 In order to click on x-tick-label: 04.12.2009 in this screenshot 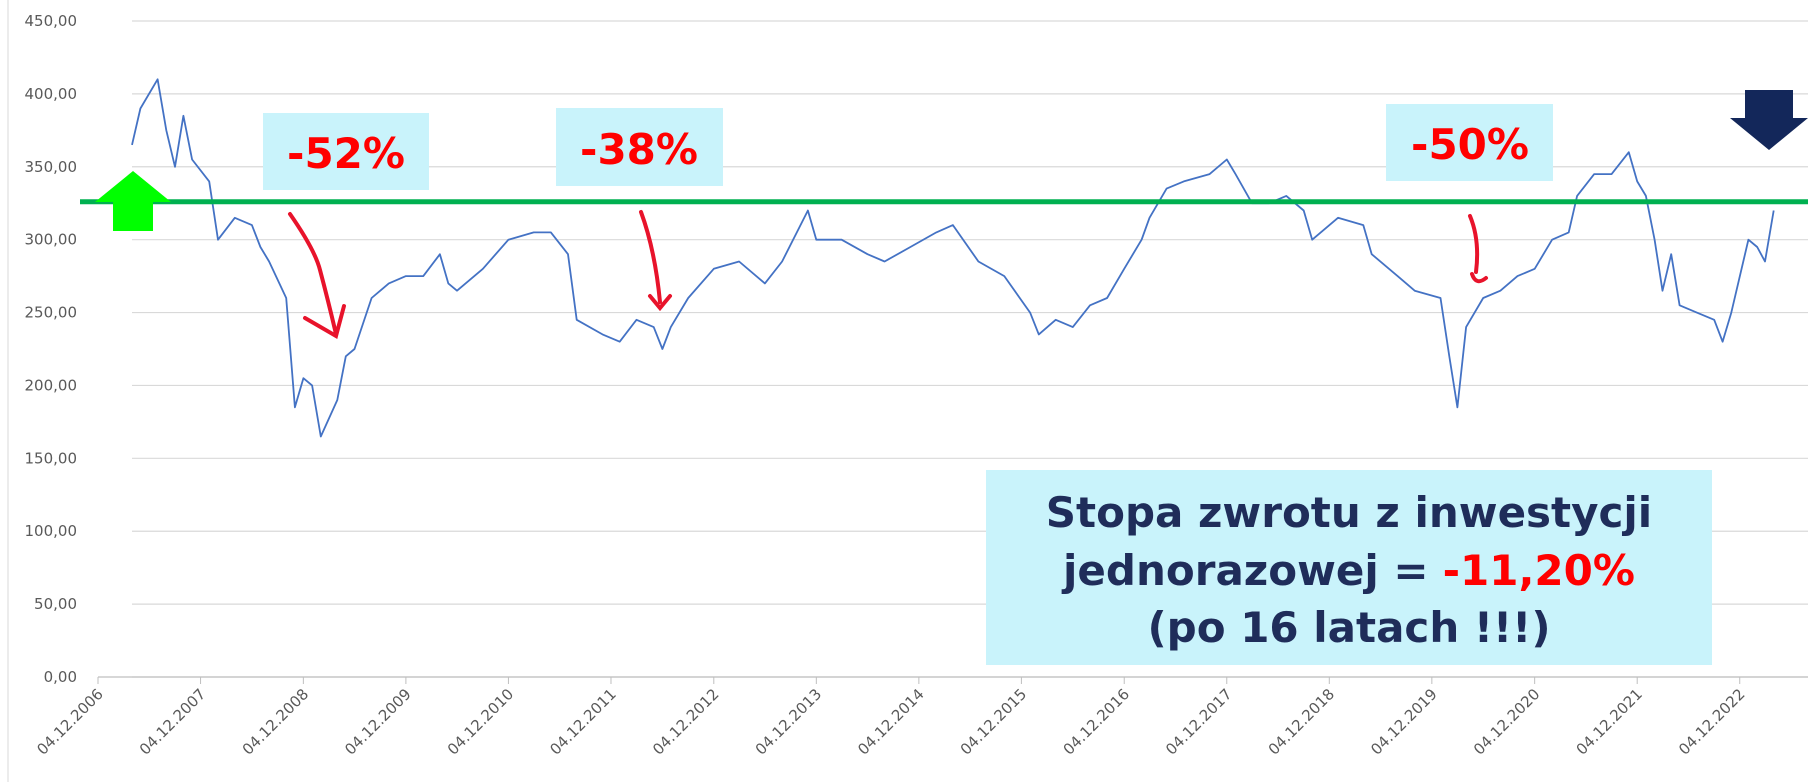, I will do `click(377, 721)`.